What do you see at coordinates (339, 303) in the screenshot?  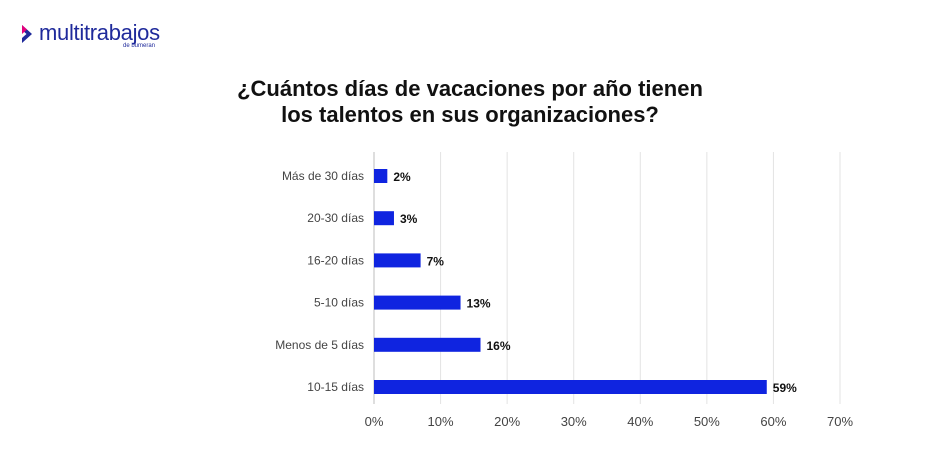 I see `y-category-label: 5-10 días` at bounding box center [339, 303].